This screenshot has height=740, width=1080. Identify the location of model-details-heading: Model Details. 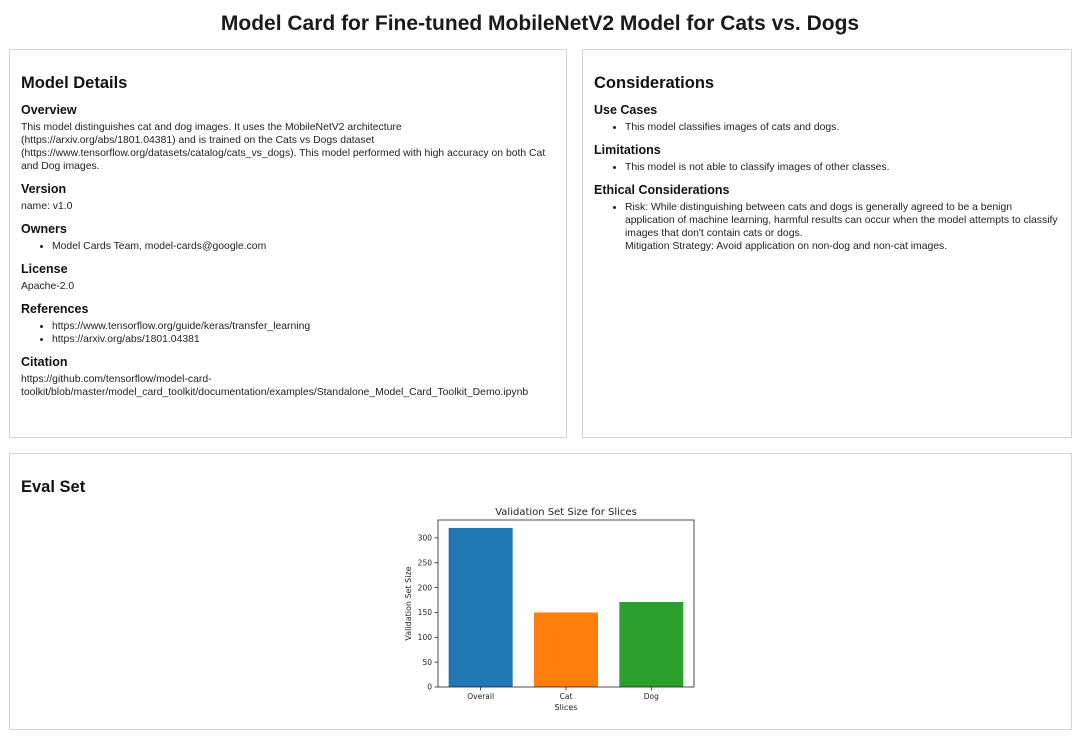
(74, 83).